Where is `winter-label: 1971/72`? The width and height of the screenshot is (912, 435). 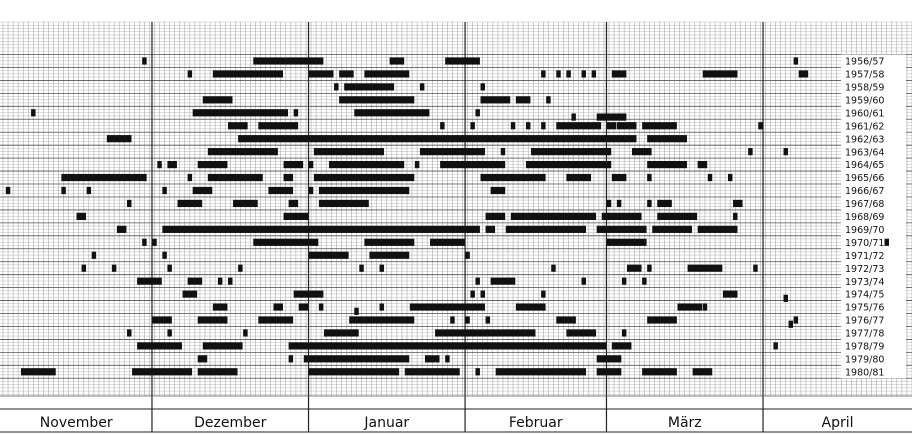 winter-label: 1971/72 is located at coordinates (864, 256).